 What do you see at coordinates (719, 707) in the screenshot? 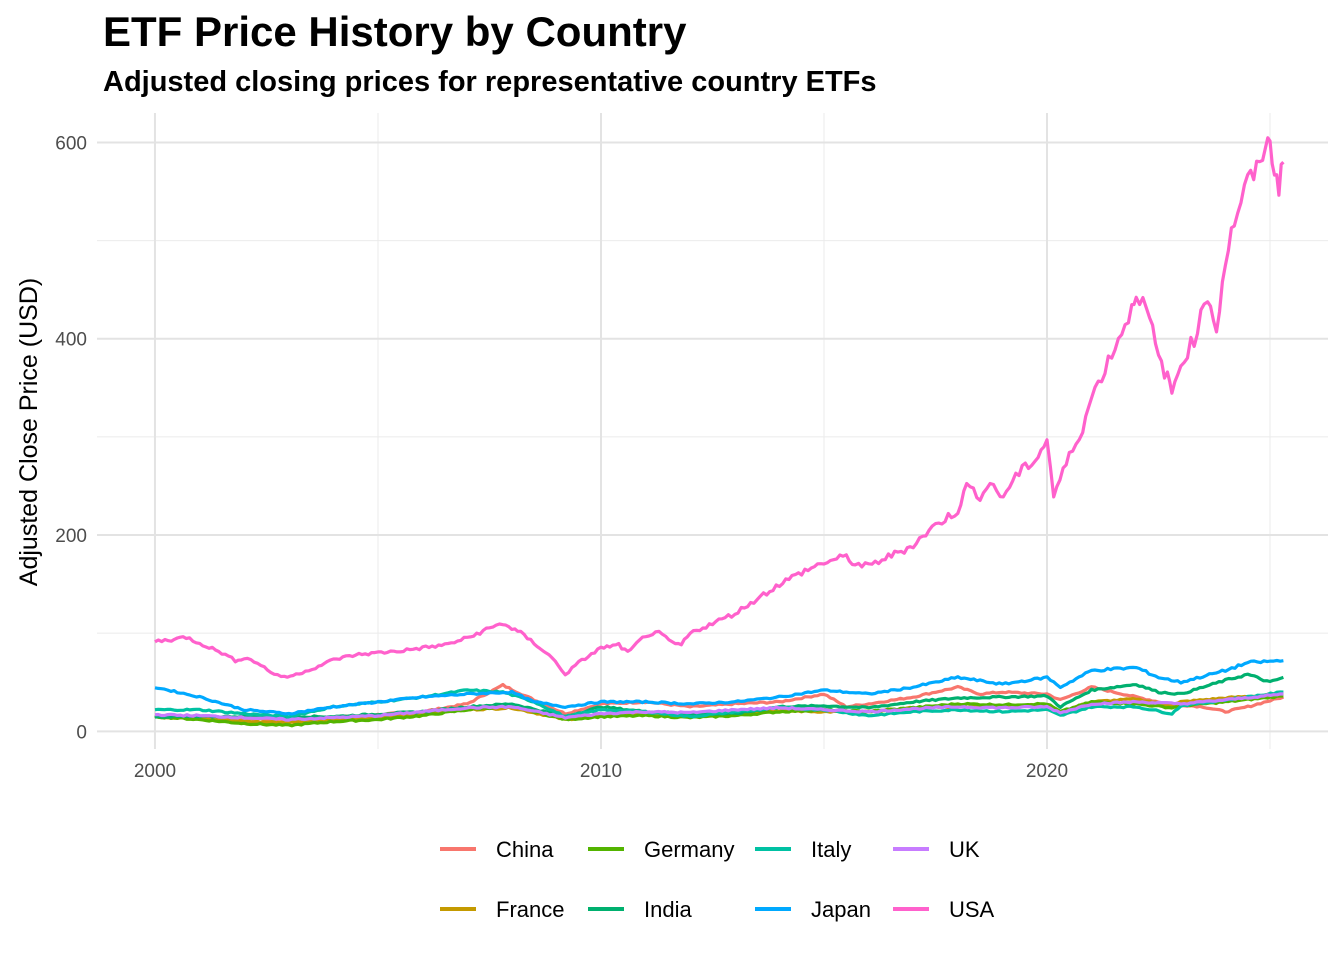
I see `series-line-uk` at bounding box center [719, 707].